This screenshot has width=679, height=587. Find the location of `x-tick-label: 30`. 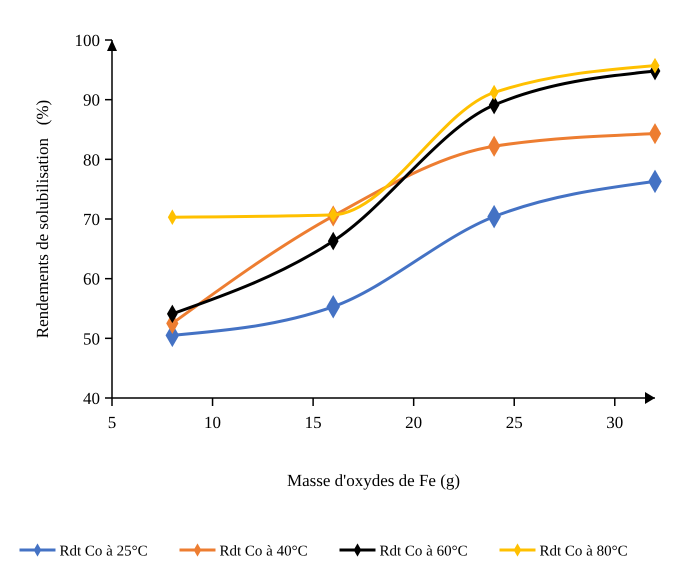

x-tick-label: 30 is located at coordinates (615, 422).